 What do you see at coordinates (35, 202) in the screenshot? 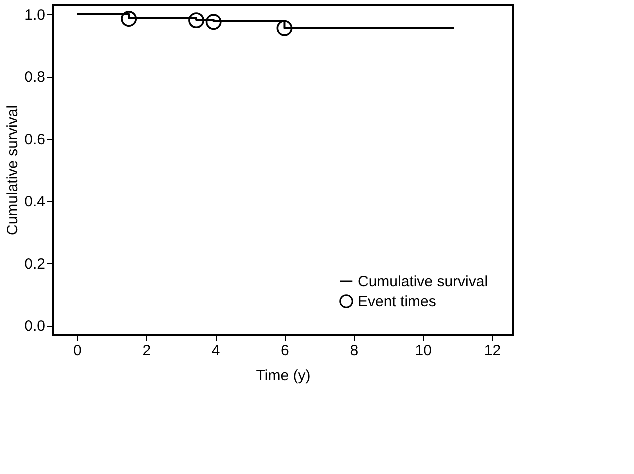
I see `y-tick-label: 0.4` at bounding box center [35, 202].